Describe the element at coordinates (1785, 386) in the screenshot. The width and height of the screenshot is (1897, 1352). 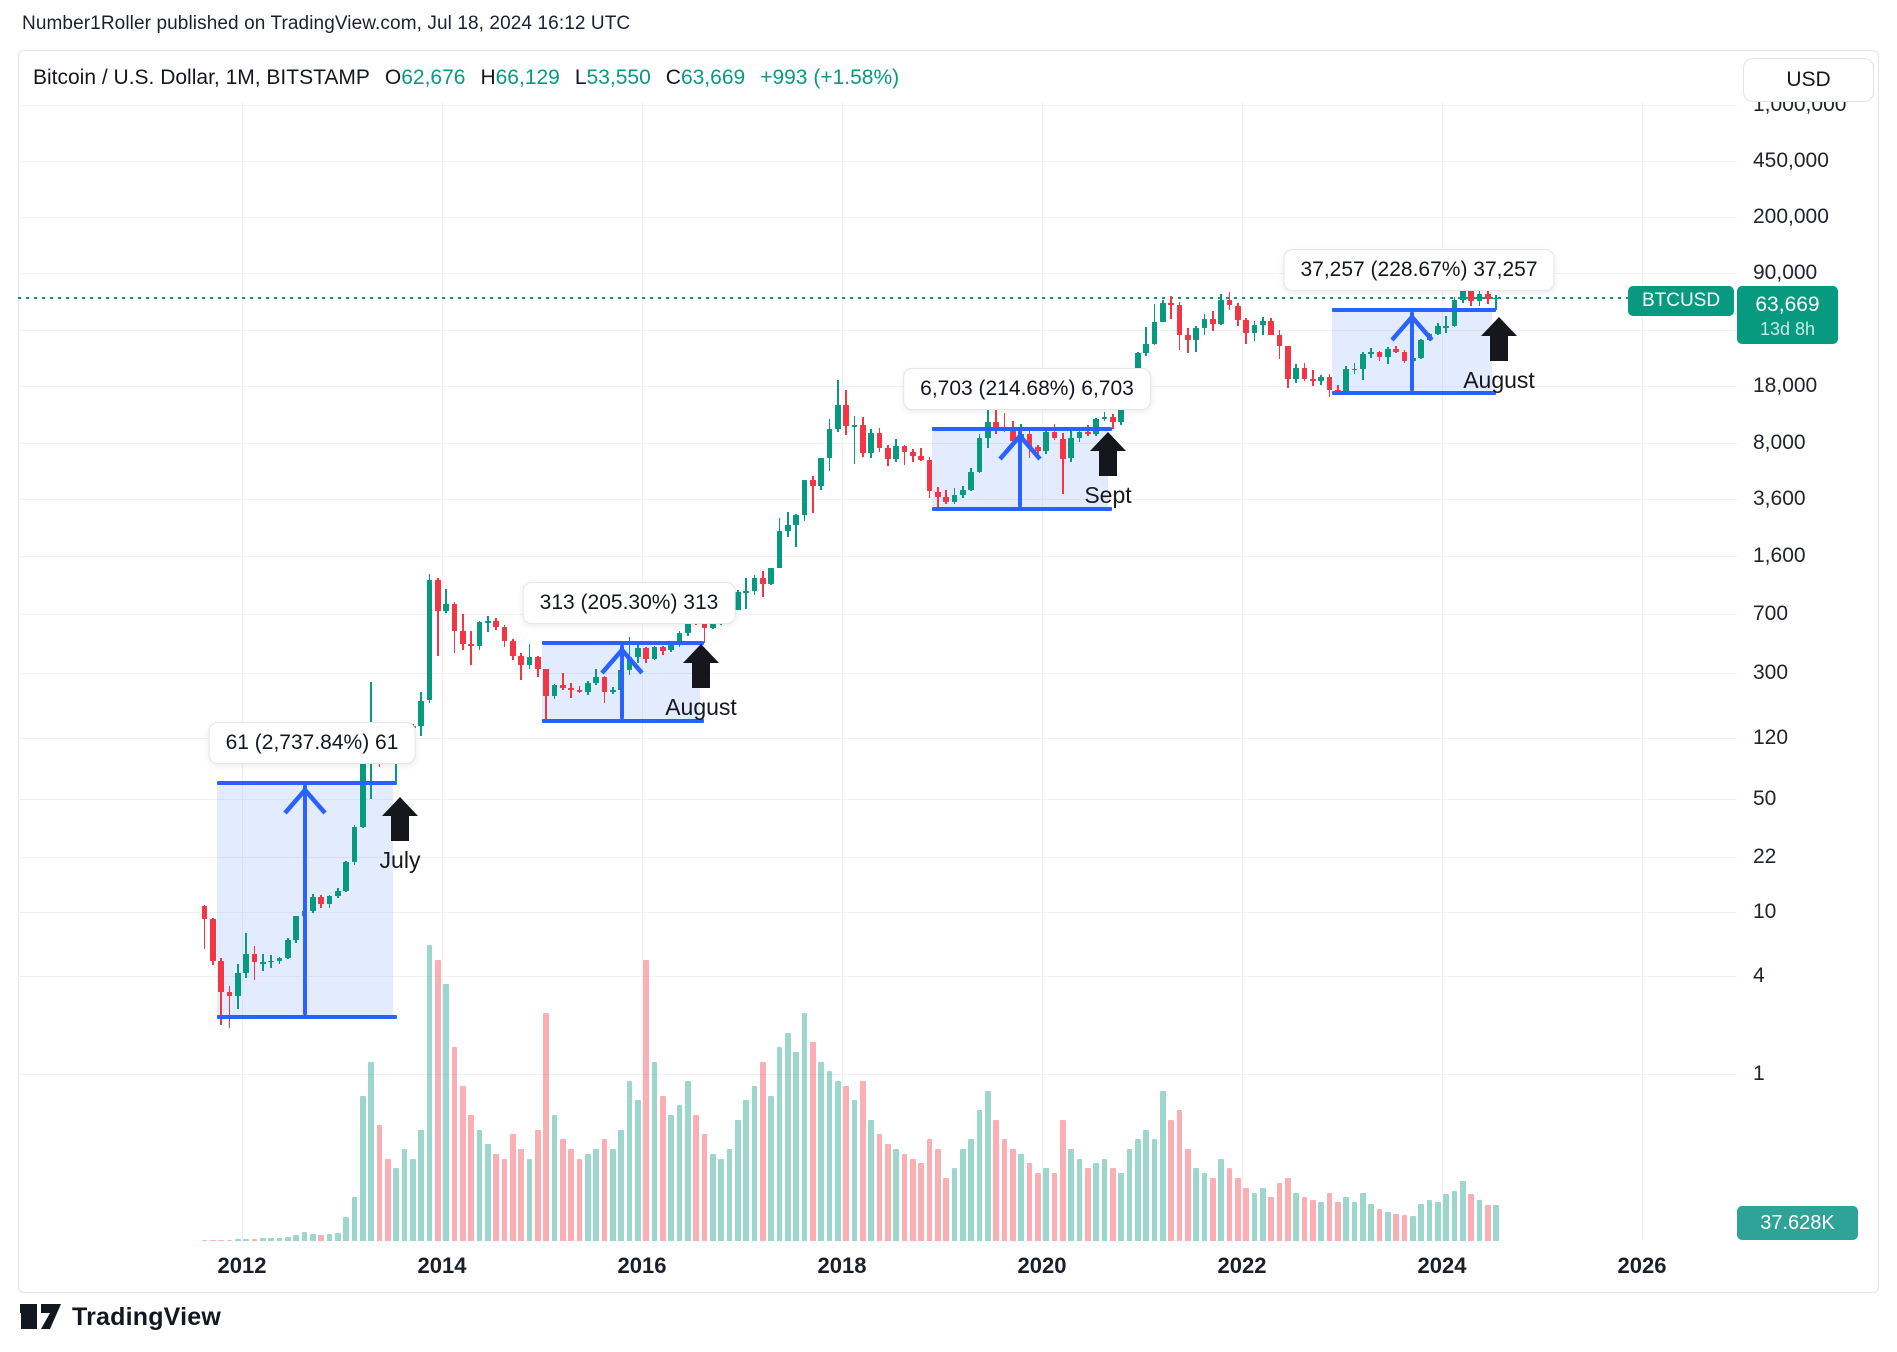
I see `price-scale-label: 18,000` at that location.